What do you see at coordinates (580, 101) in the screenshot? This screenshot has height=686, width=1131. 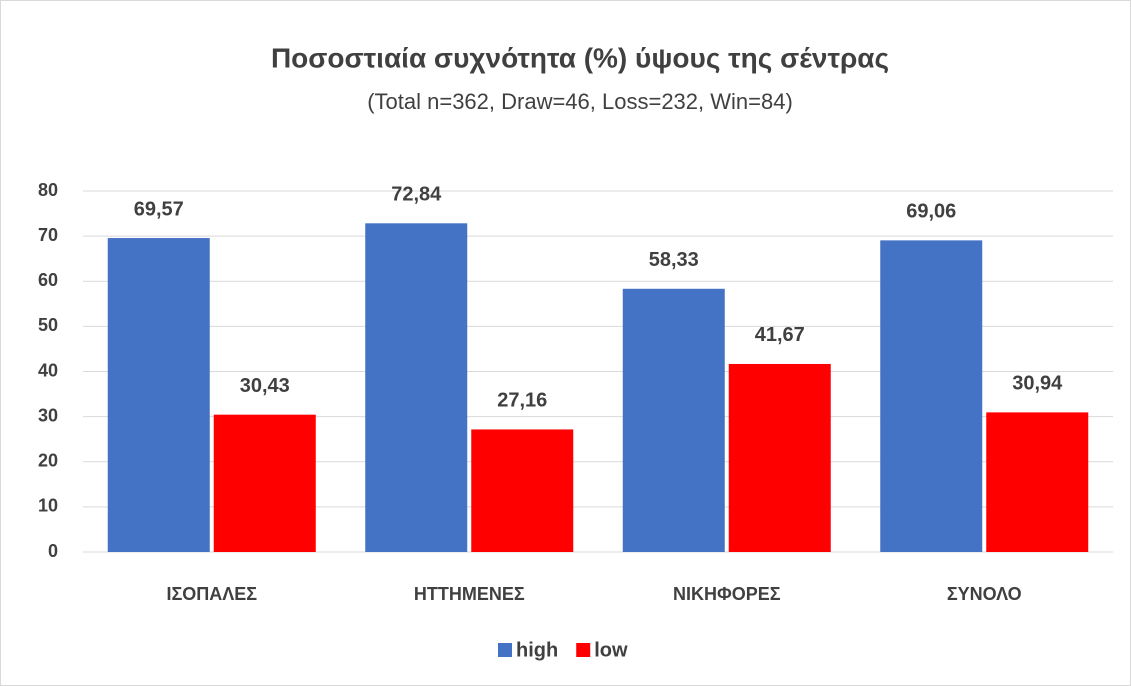 I see `chart-subtitle: (Total n=362, Draw=46, Loss=232, Win=84)` at bounding box center [580, 101].